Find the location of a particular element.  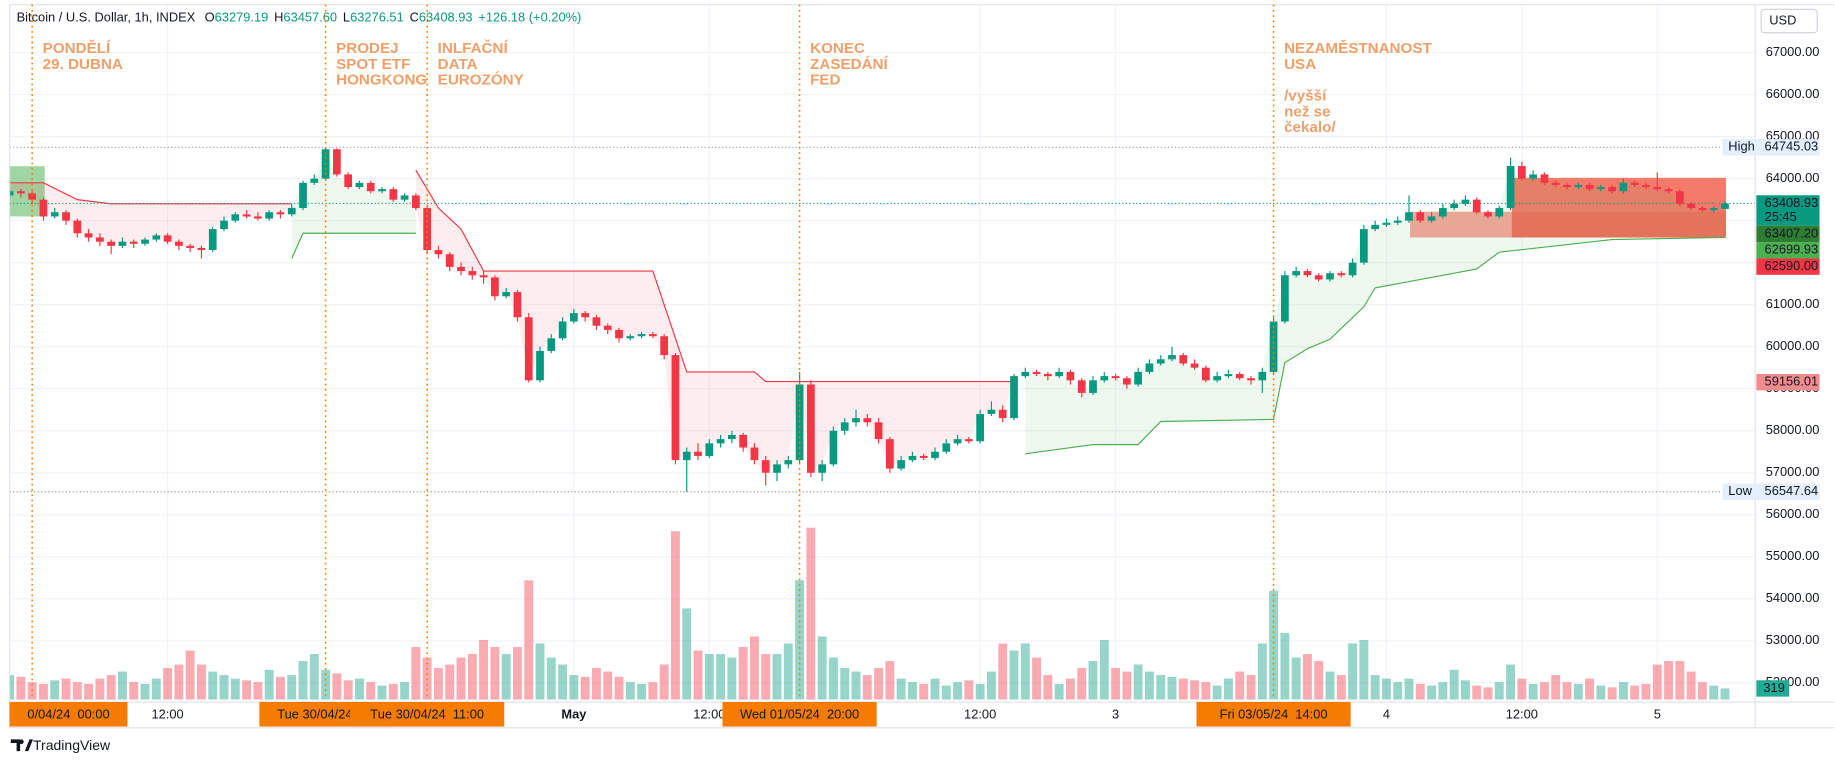

annotation: INLFAČNÍ is located at coordinates (473, 48).